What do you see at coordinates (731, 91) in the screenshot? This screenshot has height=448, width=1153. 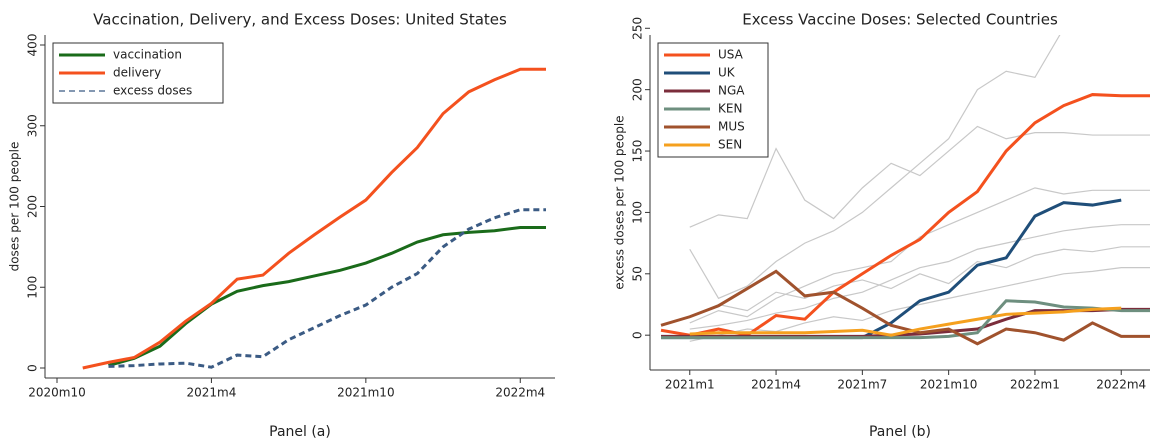 I see `legend-label: NGA` at bounding box center [731, 91].